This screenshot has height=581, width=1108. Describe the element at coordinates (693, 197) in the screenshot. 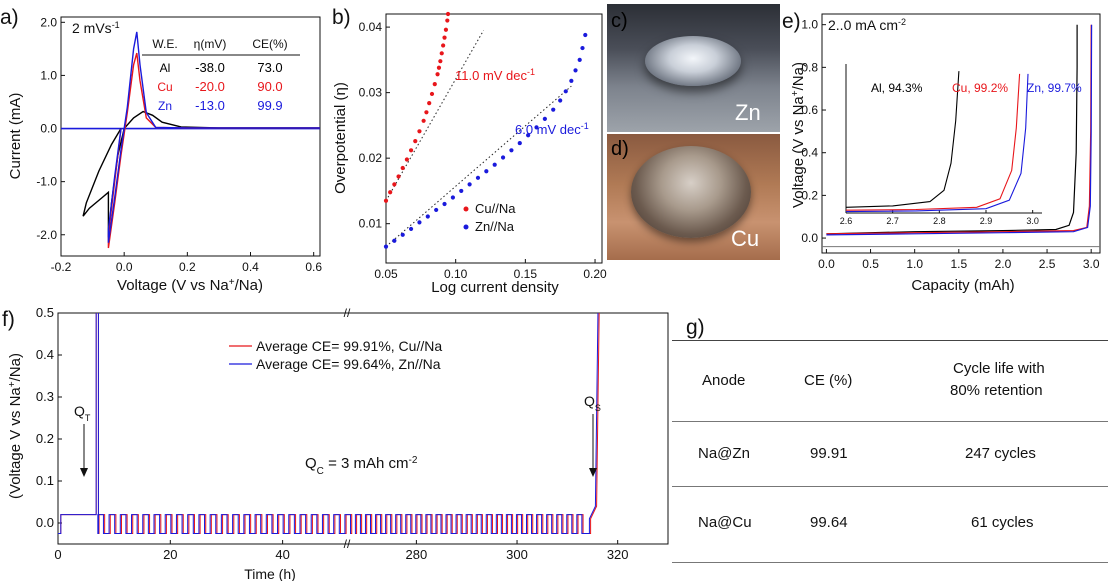

I see `photo-cu-droplet: d) Cu` at that location.